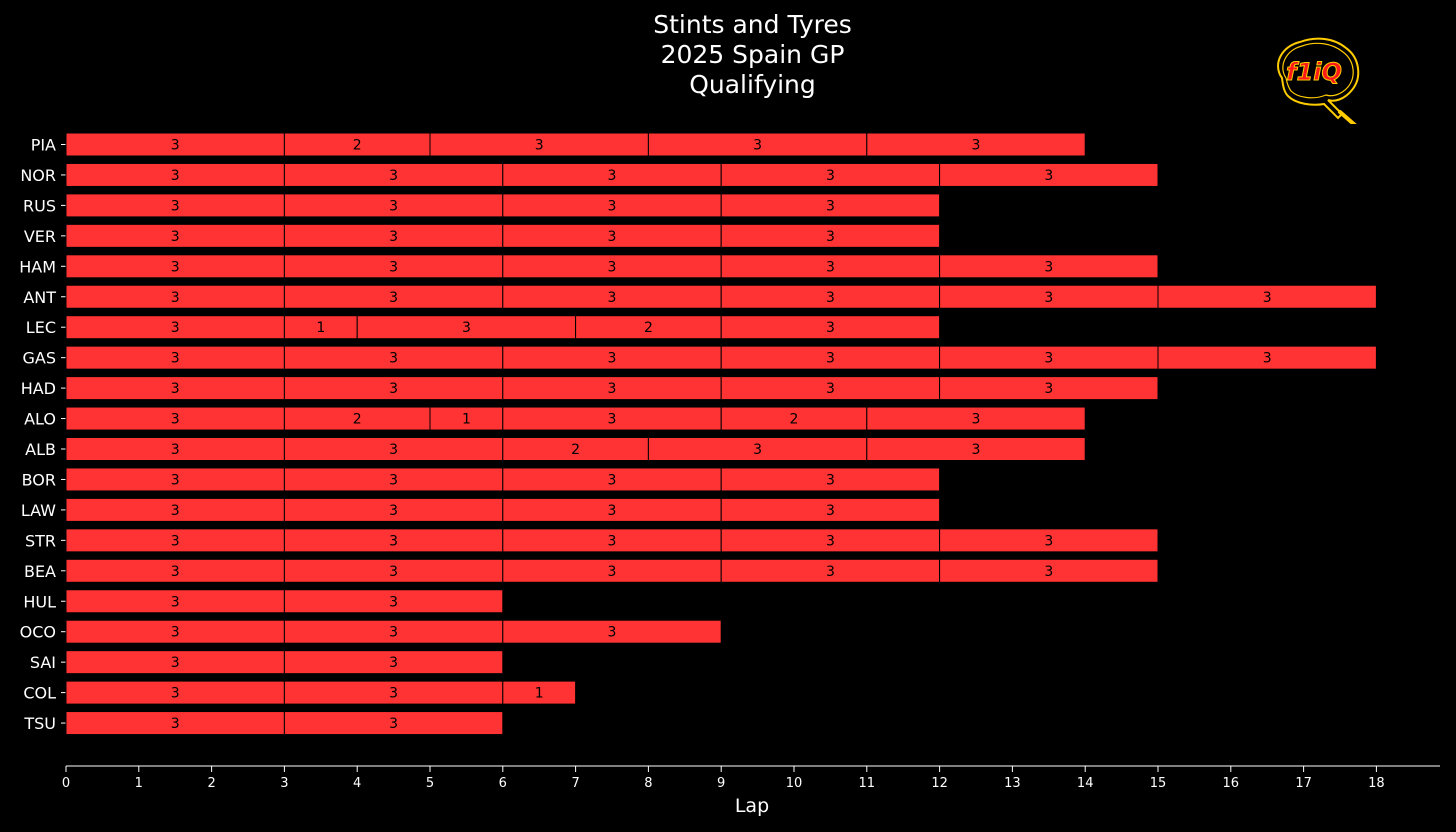 The image size is (1456, 832). Describe the element at coordinates (40, 449) in the screenshot. I see `y-tick-label: ALB` at that location.